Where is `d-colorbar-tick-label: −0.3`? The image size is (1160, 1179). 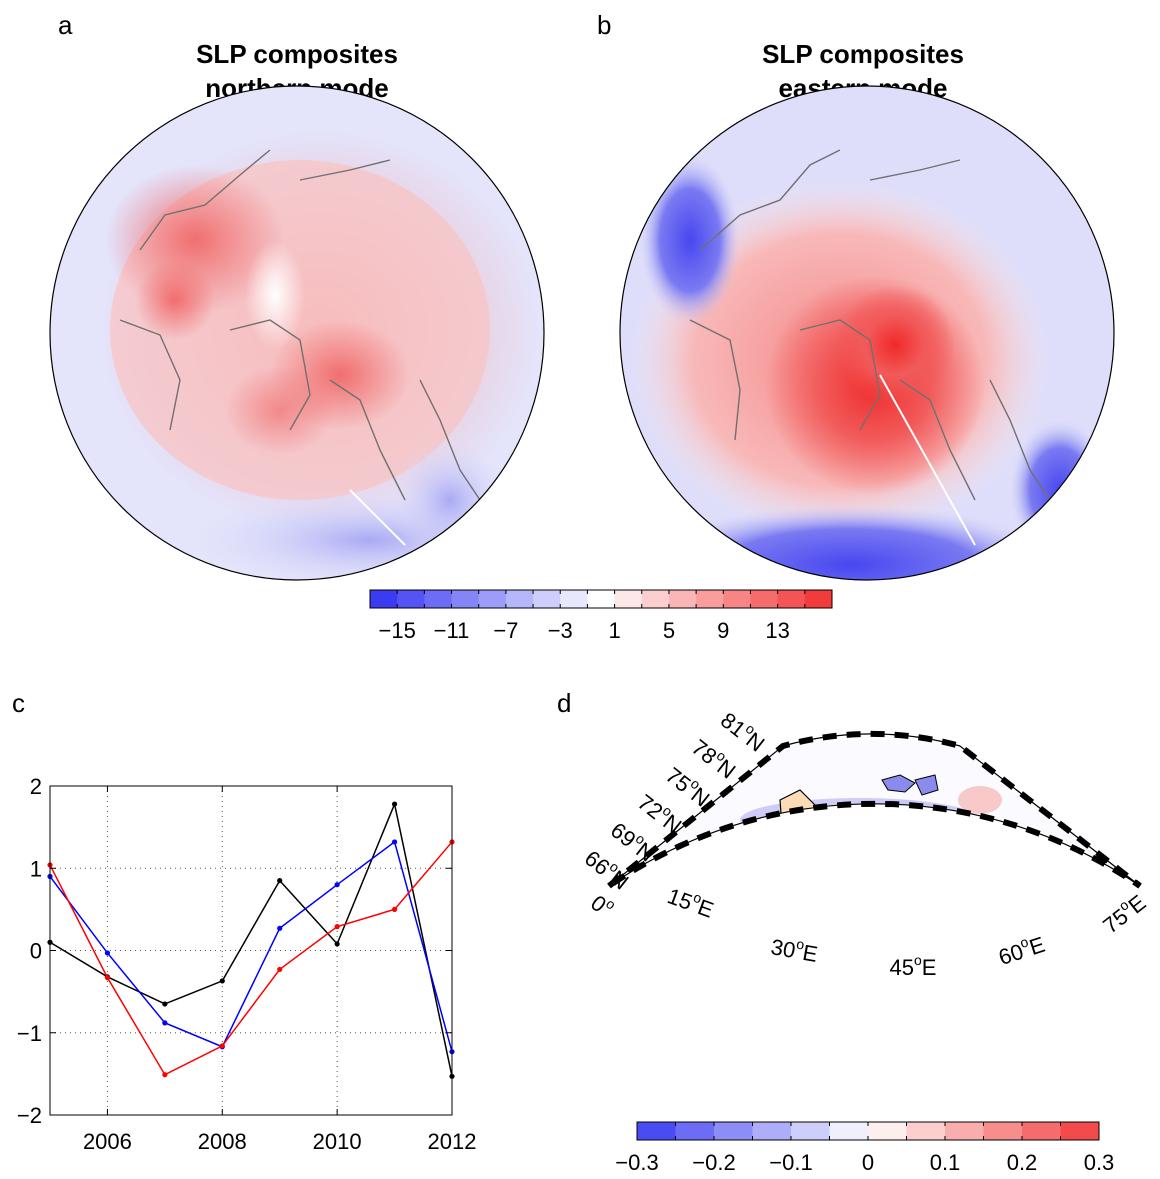
d-colorbar-tick-label: −0.3 is located at coordinates (636, 1162).